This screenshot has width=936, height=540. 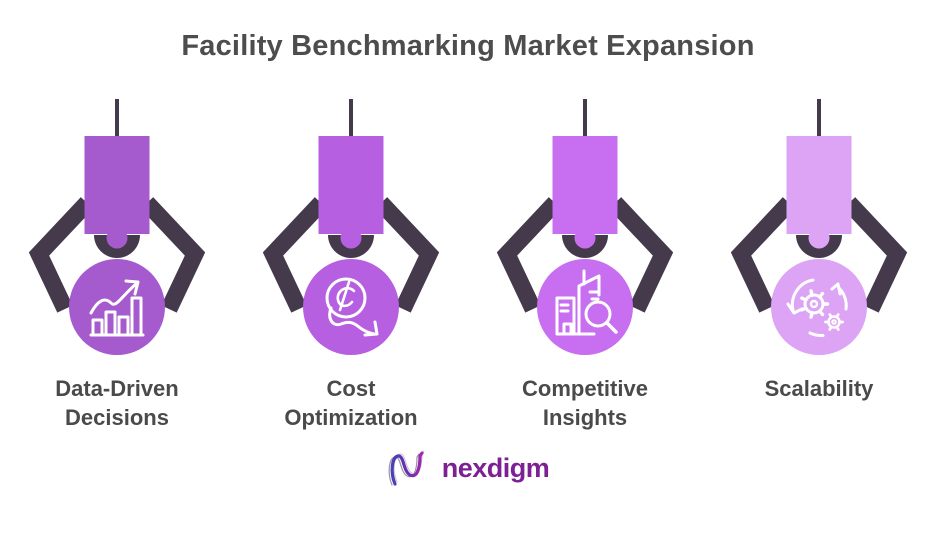 What do you see at coordinates (468, 46) in the screenshot?
I see `page-title: Facility Benchmarking Market Expansion` at bounding box center [468, 46].